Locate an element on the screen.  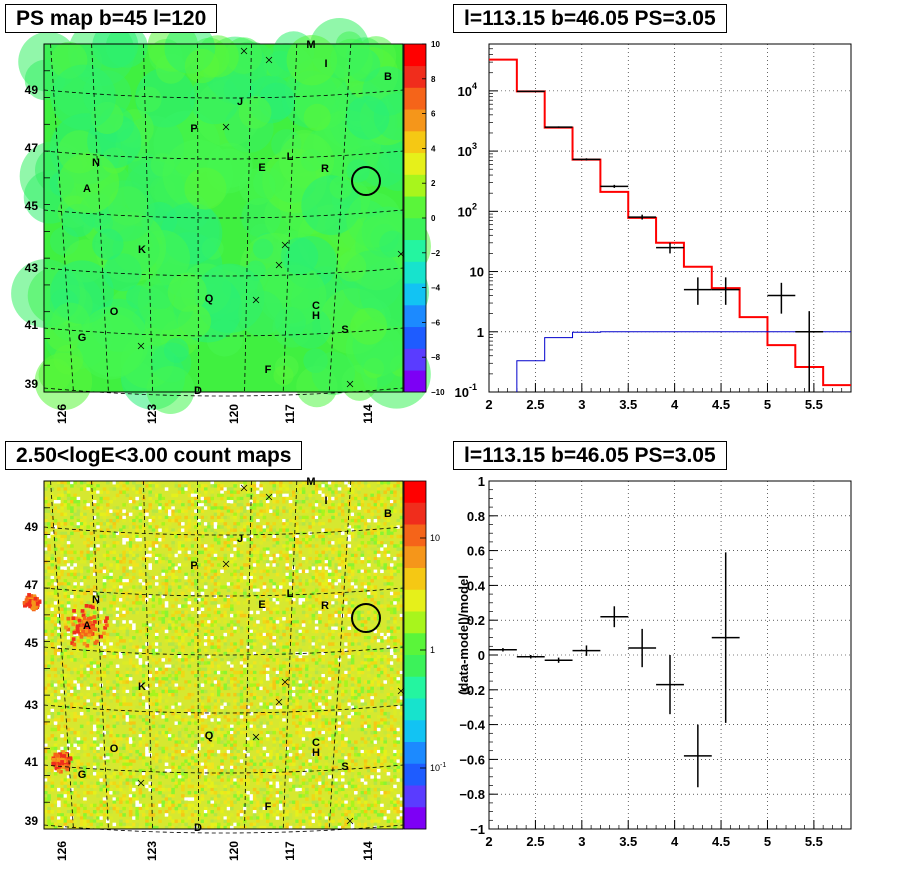
tl-source-C: C is located at coordinates (316, 306).